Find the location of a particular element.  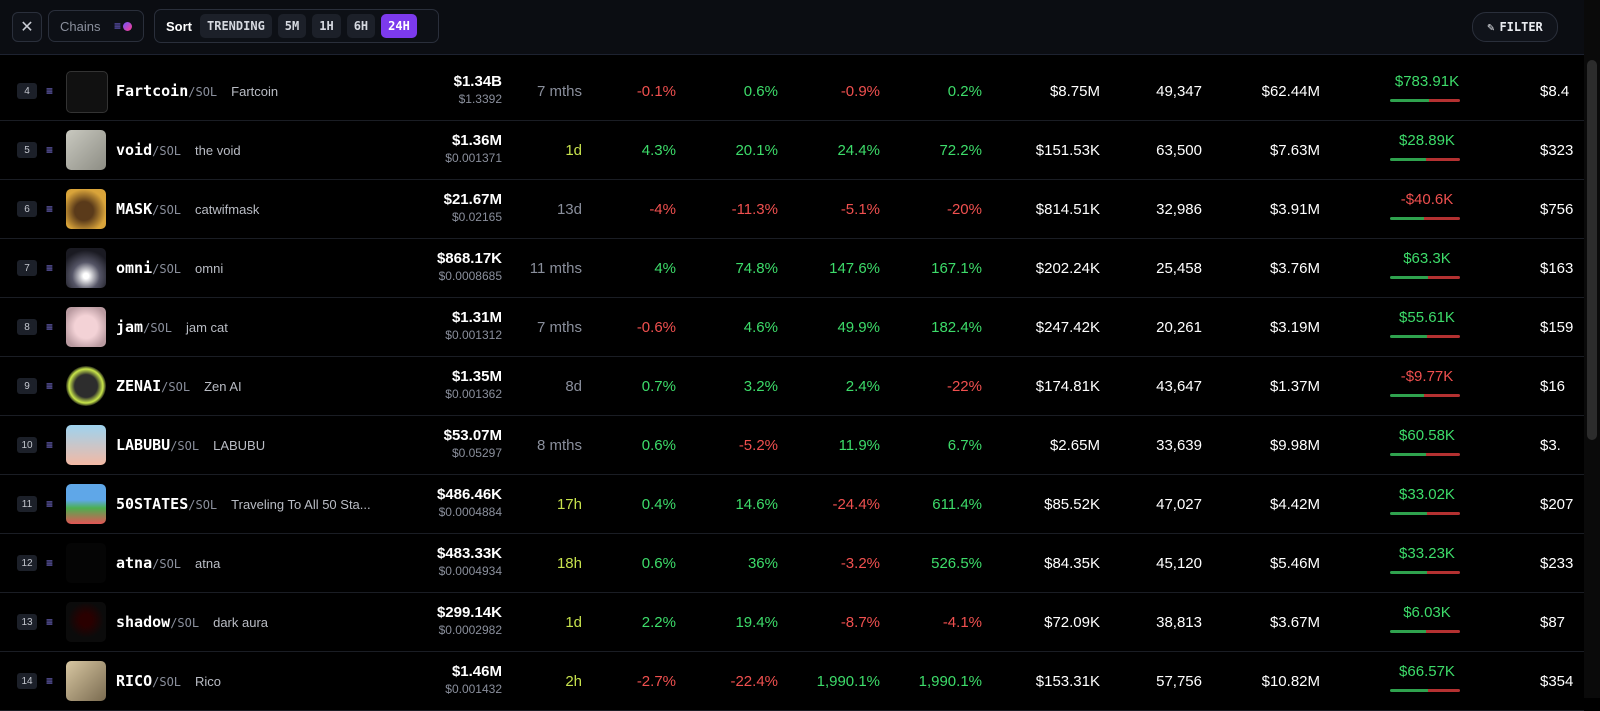

sort-option-trending: TRENDING is located at coordinates (236, 26).